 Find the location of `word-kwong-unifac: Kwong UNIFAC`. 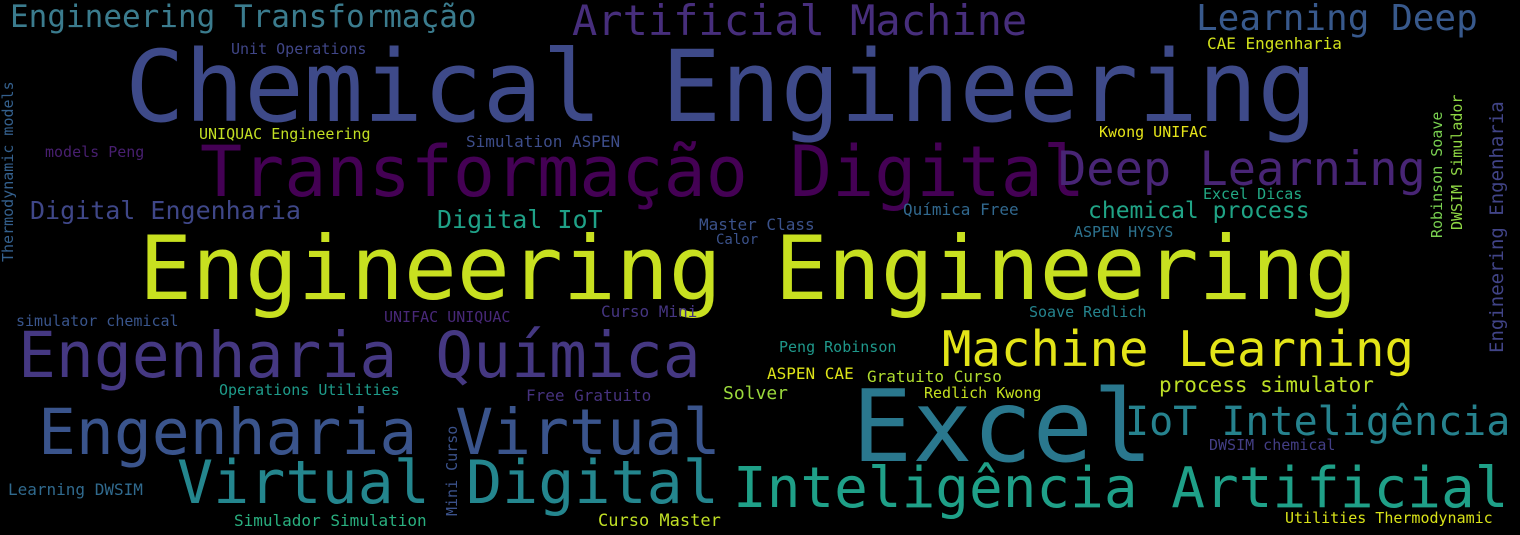

word-kwong-unifac: Kwong UNIFAC is located at coordinates (1153, 132).